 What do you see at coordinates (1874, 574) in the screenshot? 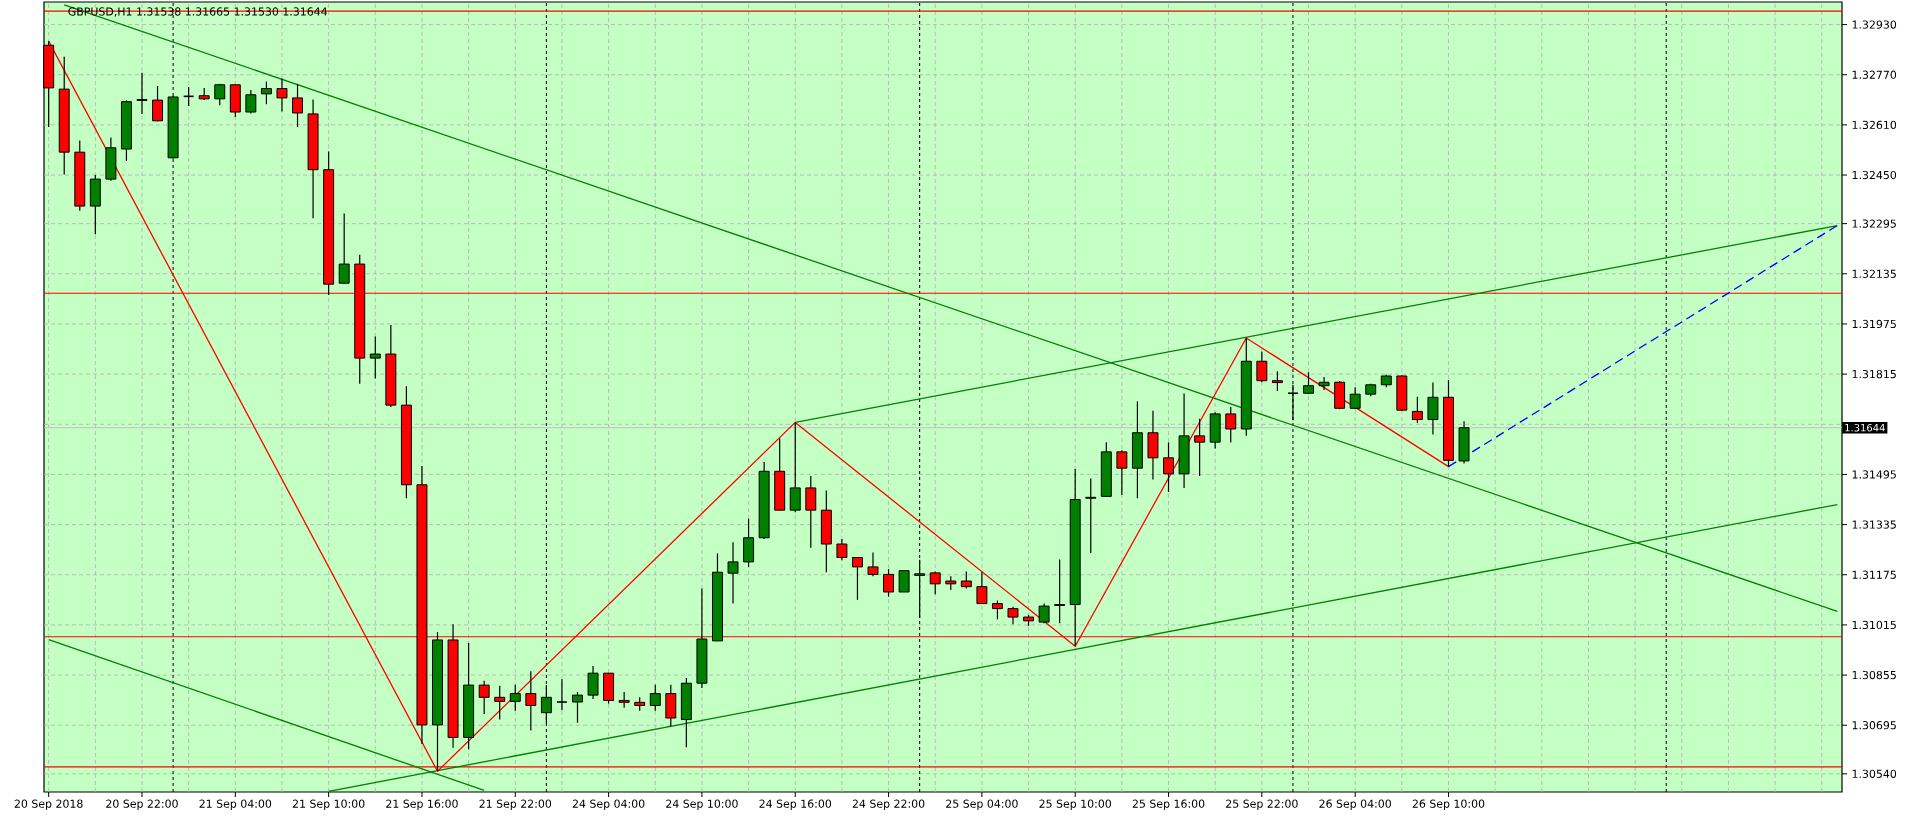
I see `y-tick-label: 1.31175` at bounding box center [1874, 574].